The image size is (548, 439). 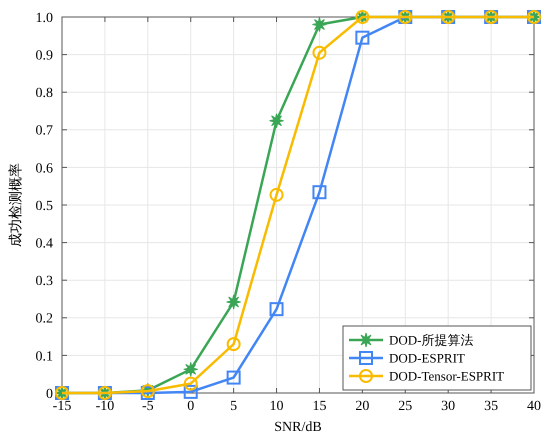 I want to click on x-tick-label: 15, so click(x=319, y=406).